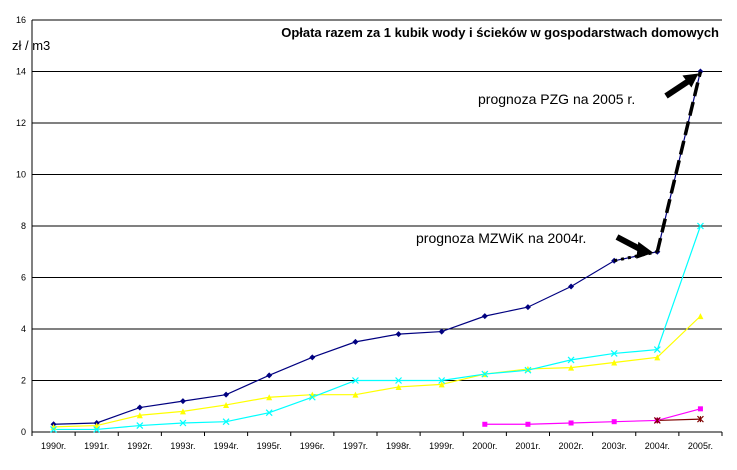 The image size is (737, 470). What do you see at coordinates (398, 446) in the screenshot?
I see `x-tick-label: 1998r.` at bounding box center [398, 446].